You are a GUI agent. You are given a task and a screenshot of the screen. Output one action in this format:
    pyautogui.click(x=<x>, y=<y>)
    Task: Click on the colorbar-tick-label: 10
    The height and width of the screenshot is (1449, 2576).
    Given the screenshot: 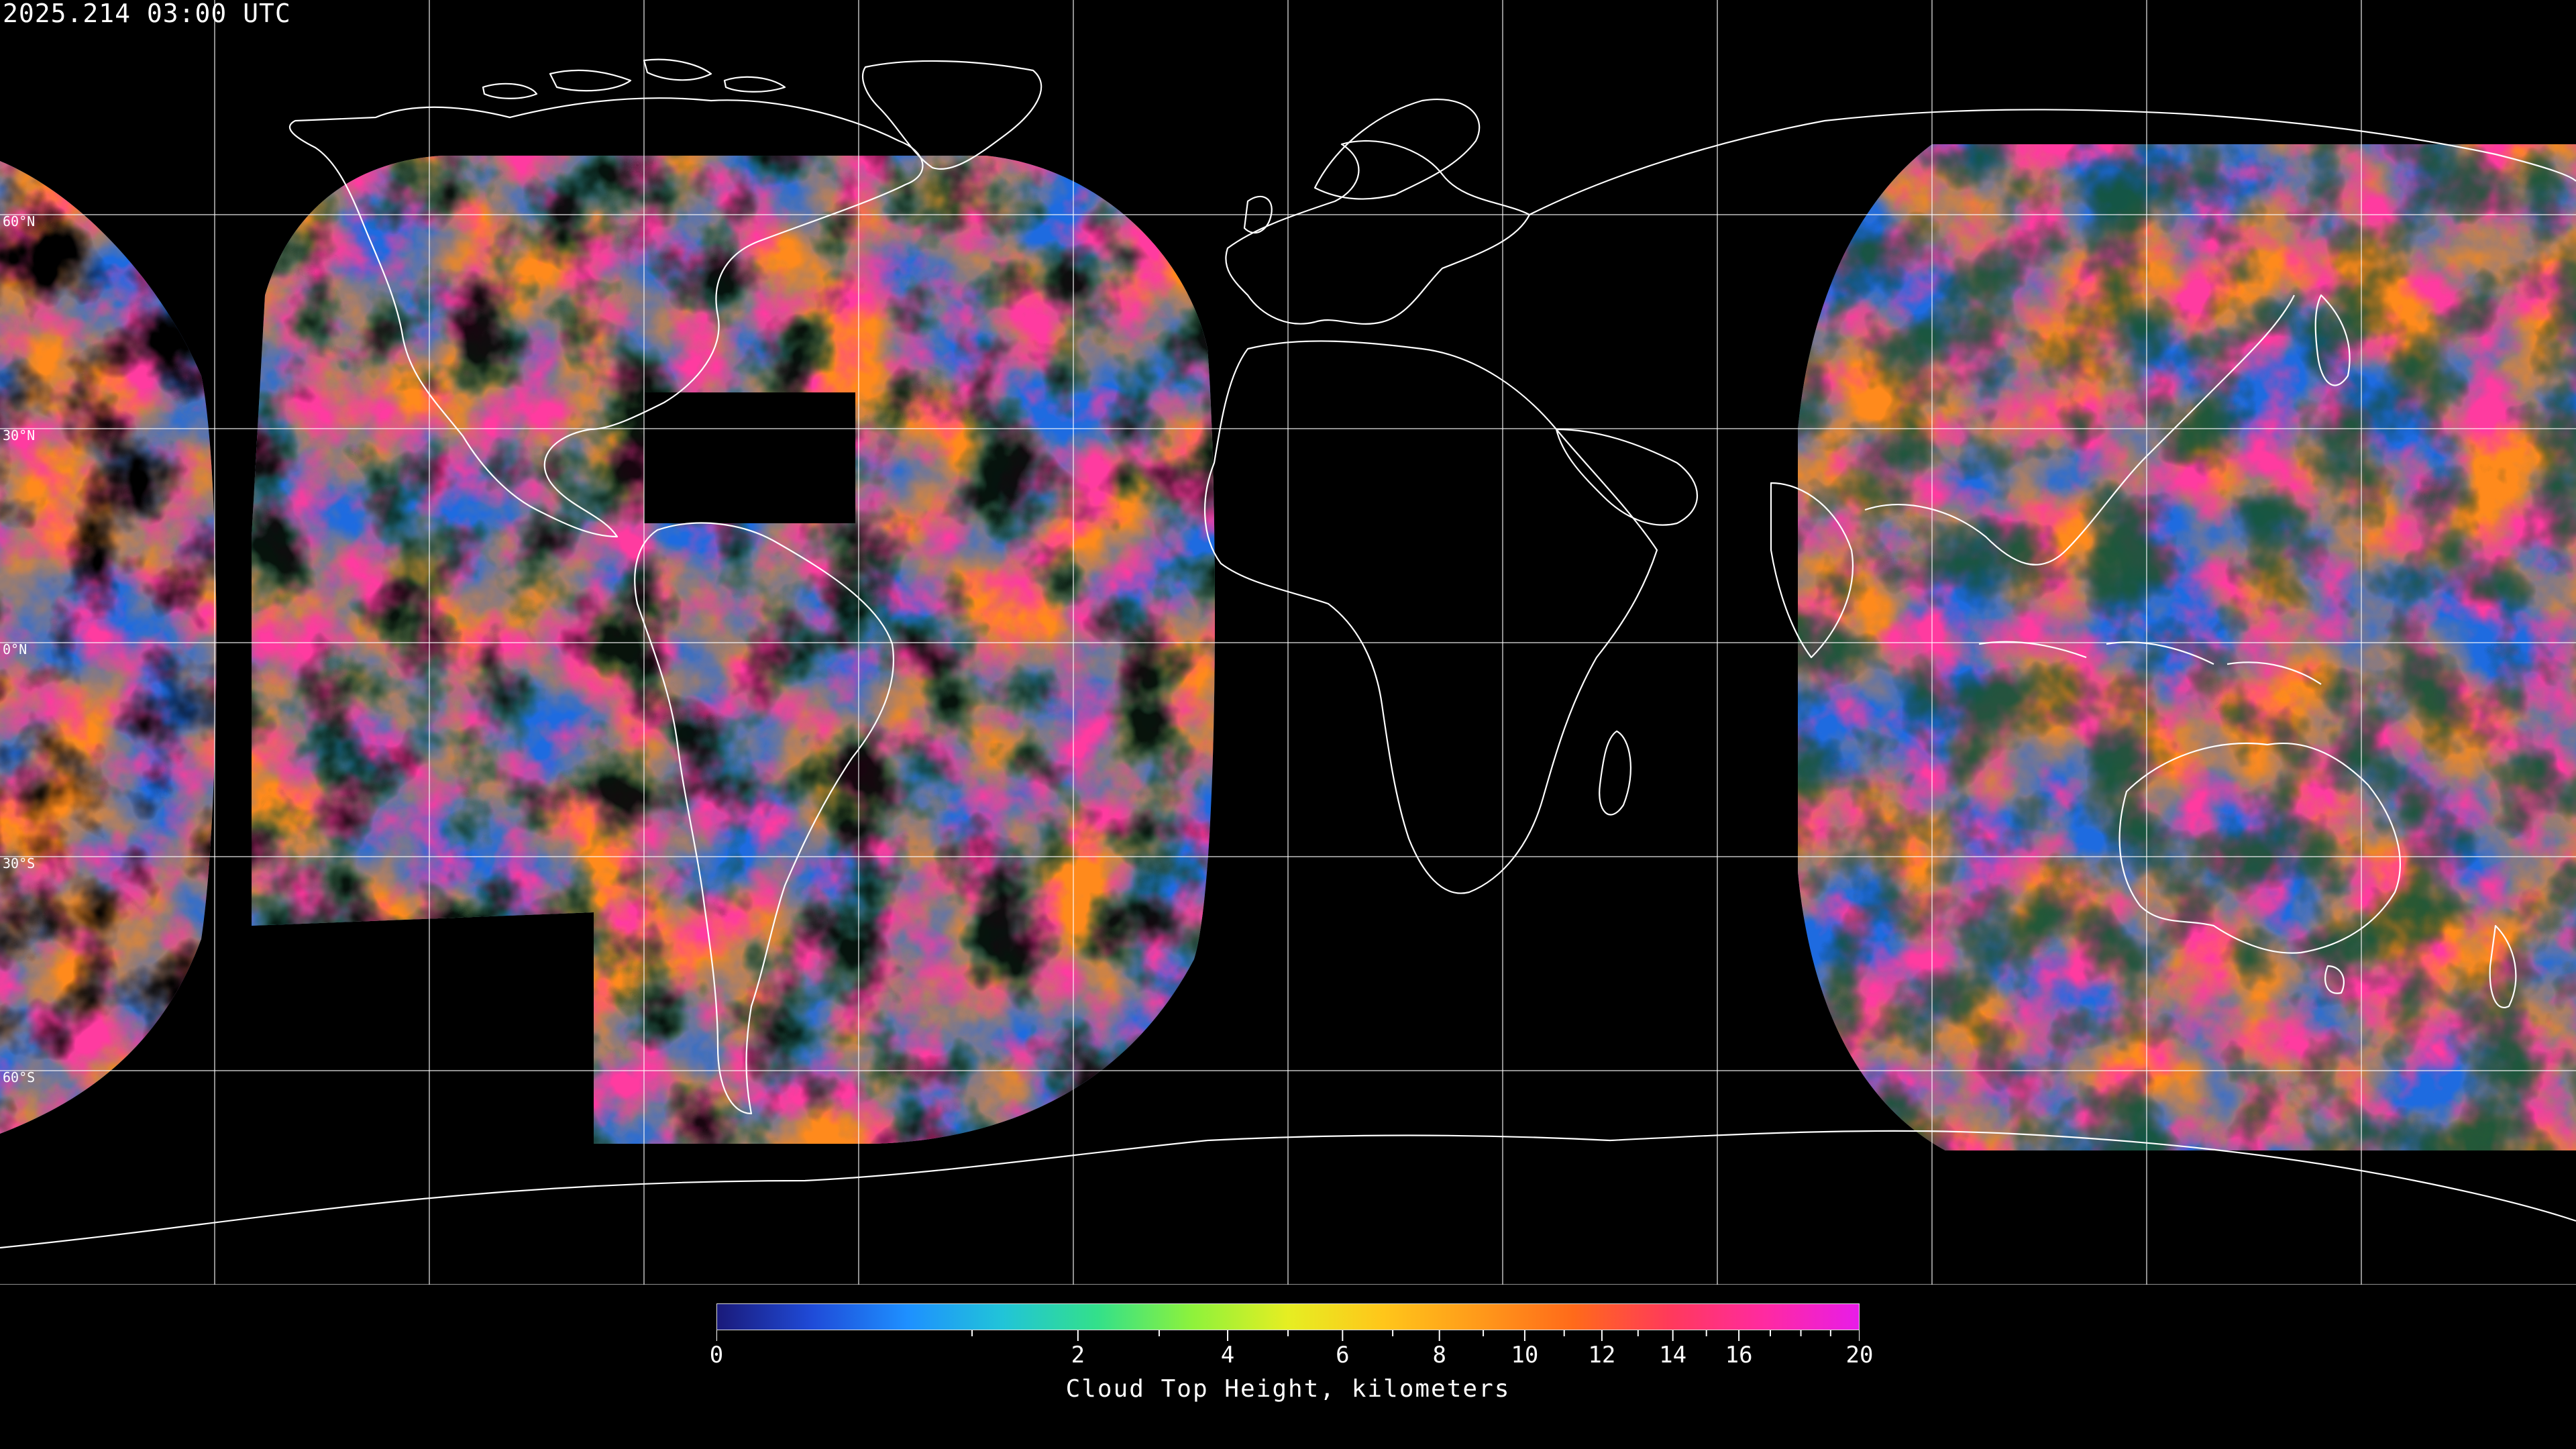 What is the action you would take?
    pyautogui.click(x=1525, y=1355)
    